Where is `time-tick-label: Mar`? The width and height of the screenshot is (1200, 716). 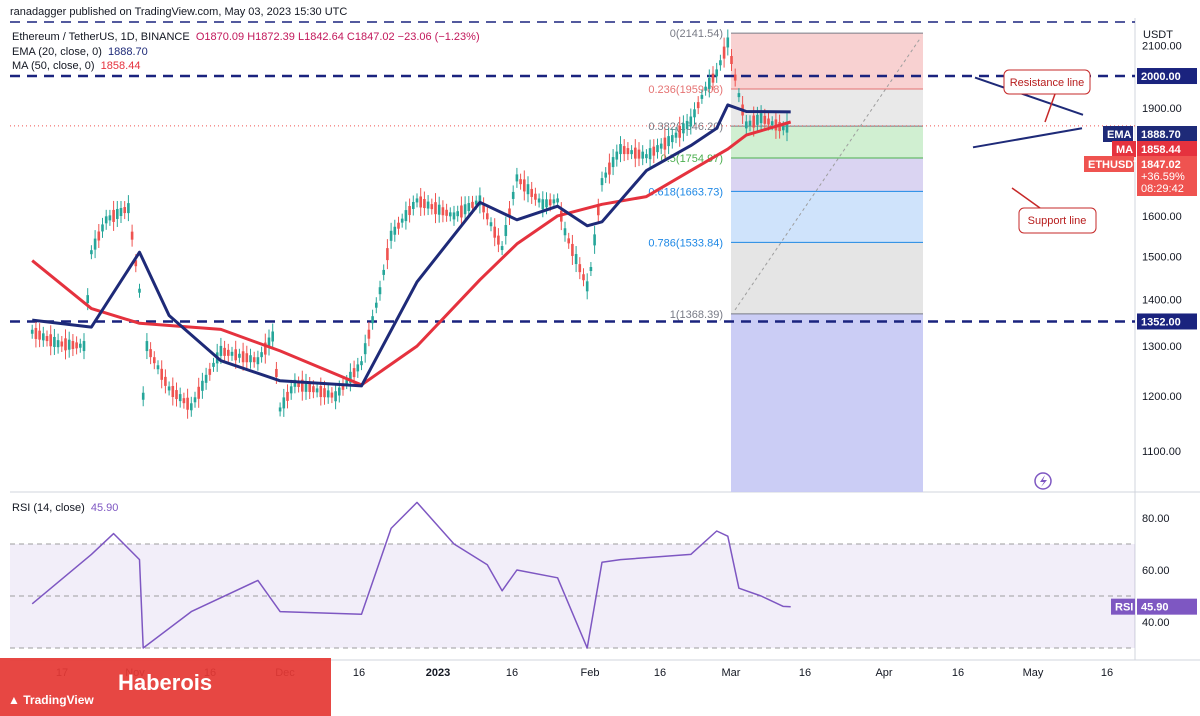 time-tick-label: Mar is located at coordinates (731, 673).